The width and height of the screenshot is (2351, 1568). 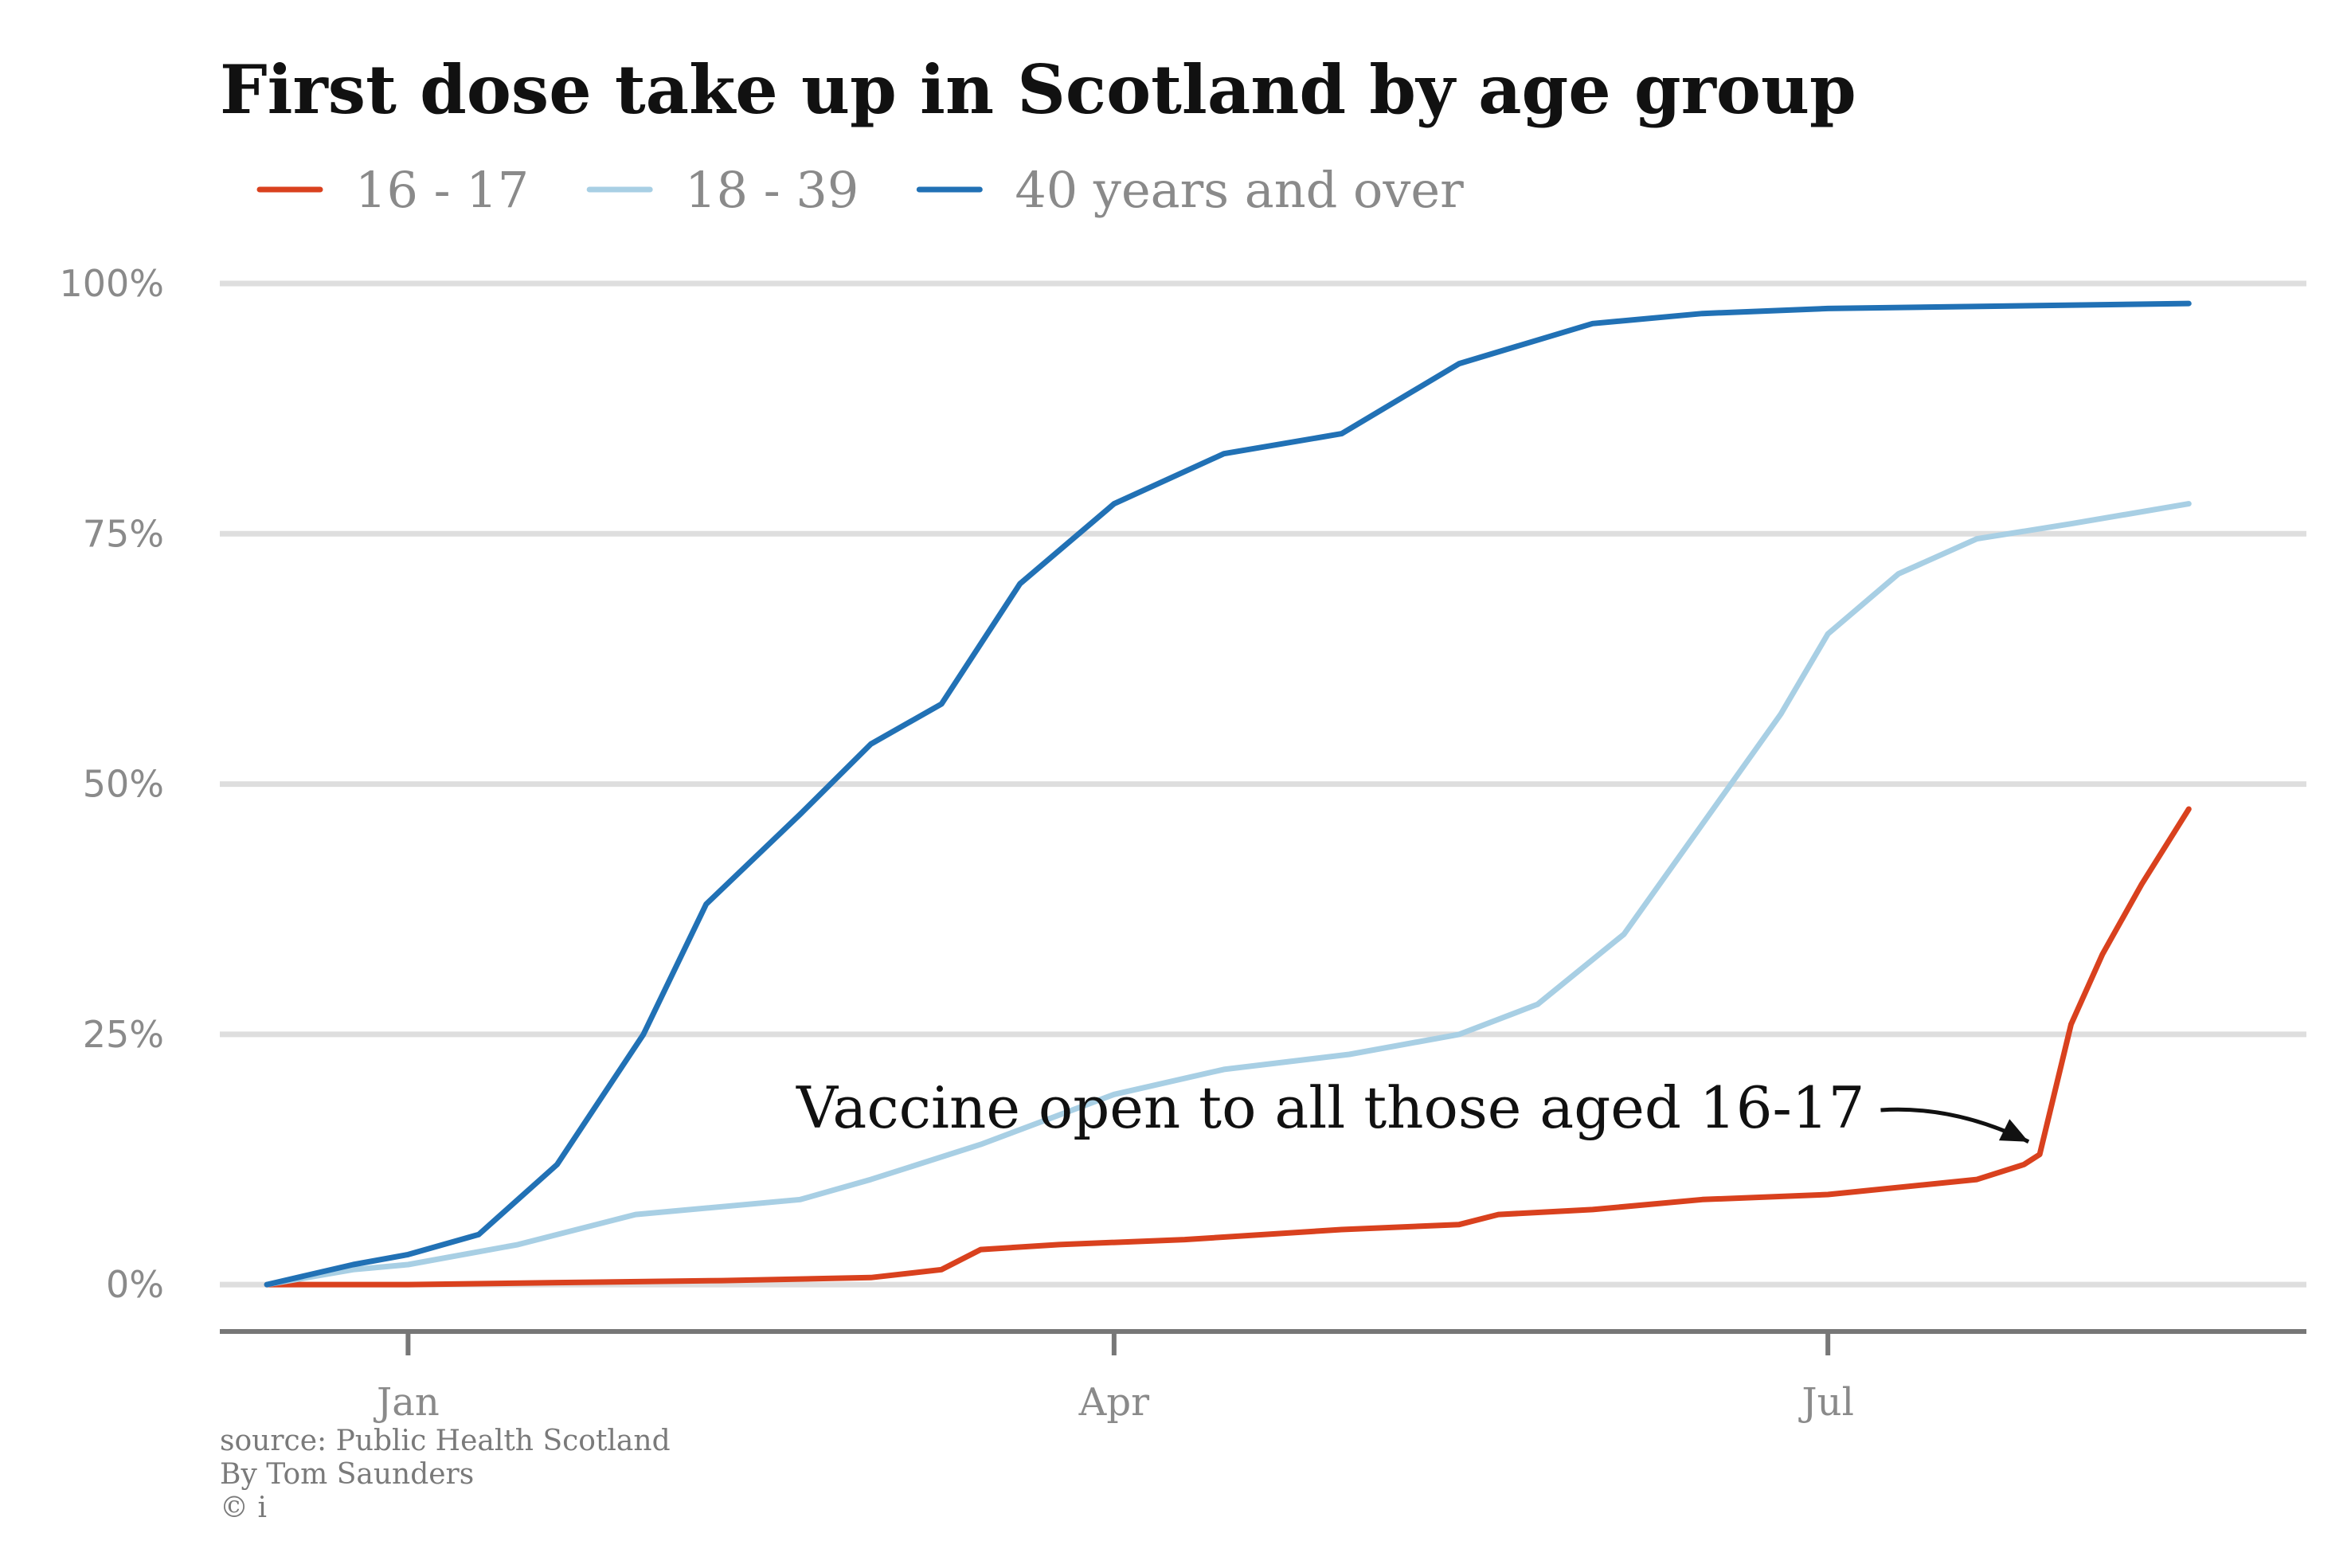 I want to click on author-note: By Tom Saunders, so click(x=347, y=1474).